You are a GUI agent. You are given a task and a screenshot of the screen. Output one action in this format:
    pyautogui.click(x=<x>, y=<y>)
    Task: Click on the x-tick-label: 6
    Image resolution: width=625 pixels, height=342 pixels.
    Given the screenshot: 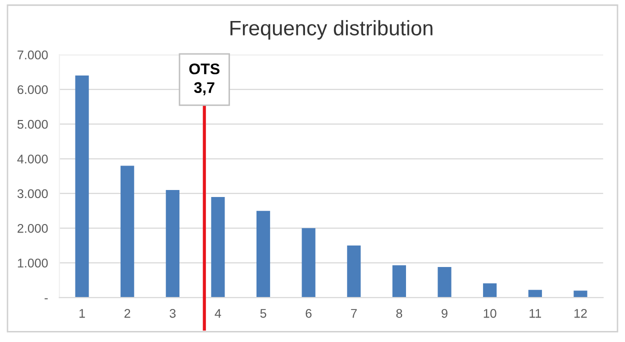 What is the action you would take?
    pyautogui.click(x=309, y=313)
    